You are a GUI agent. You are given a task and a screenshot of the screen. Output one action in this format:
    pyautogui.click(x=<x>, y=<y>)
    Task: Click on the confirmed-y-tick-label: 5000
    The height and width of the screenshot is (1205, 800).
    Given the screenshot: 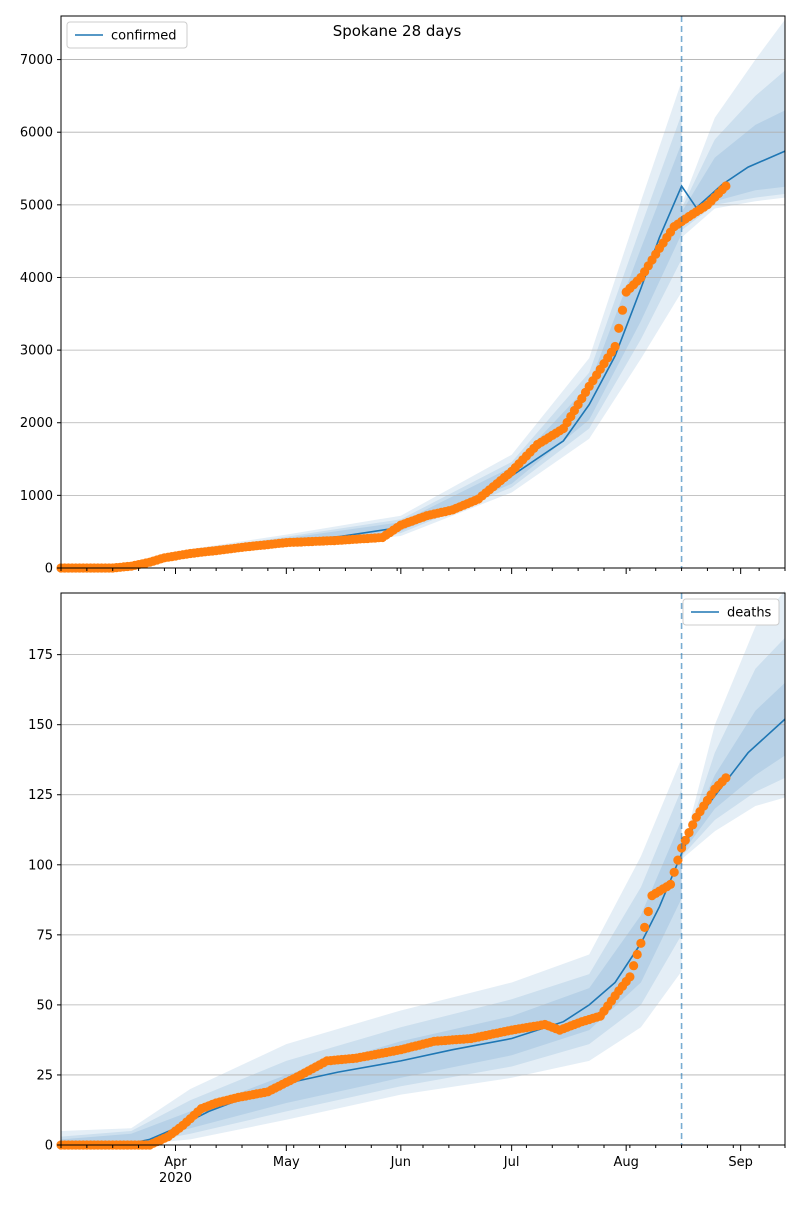 What is the action you would take?
    pyautogui.click(x=36, y=205)
    